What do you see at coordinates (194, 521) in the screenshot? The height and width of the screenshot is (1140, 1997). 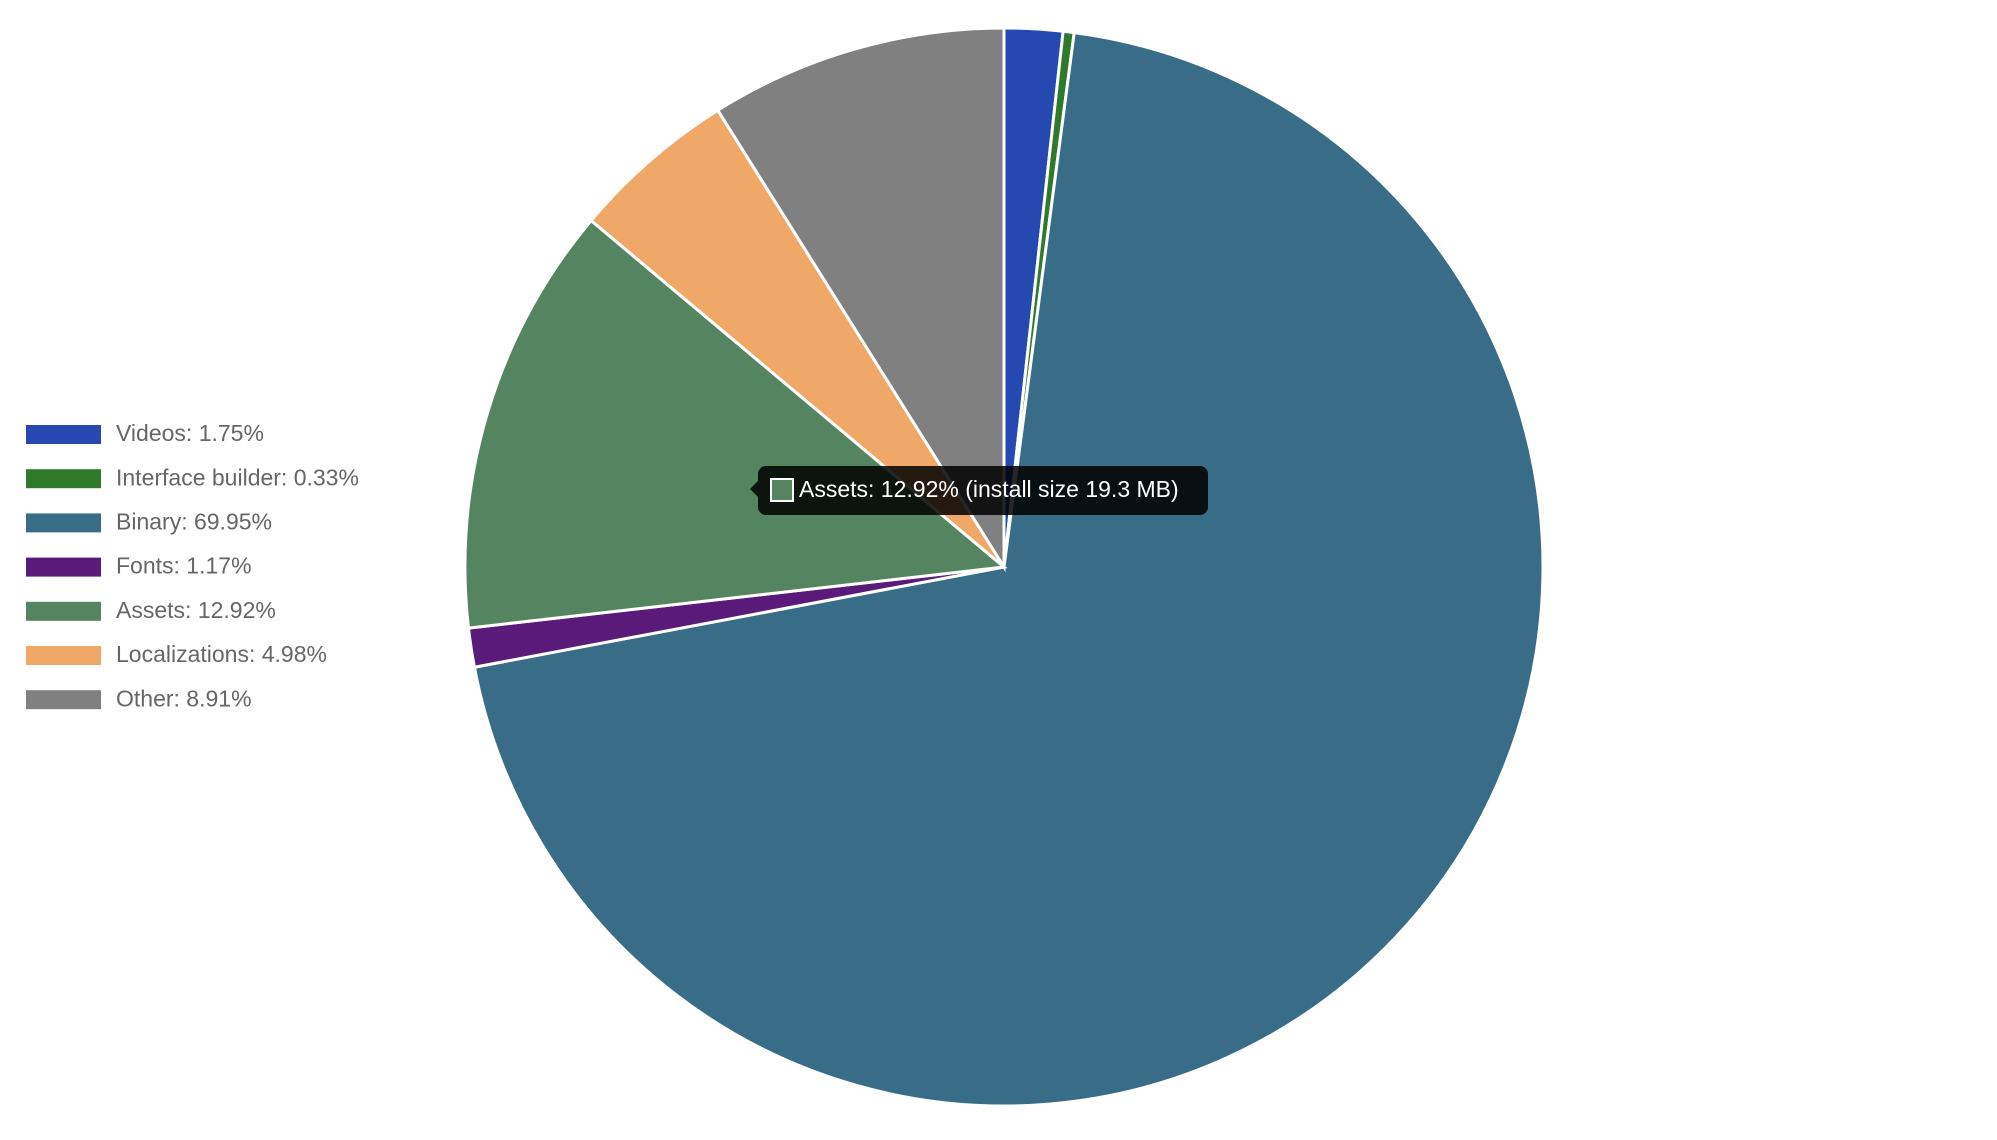 I see `legend-label: Binary: 69.95%` at bounding box center [194, 521].